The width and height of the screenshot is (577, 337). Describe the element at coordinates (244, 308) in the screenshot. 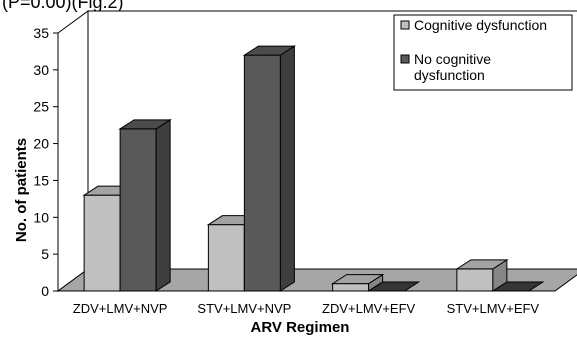

I see `x-category-label: STV+LMV+NVP` at that location.